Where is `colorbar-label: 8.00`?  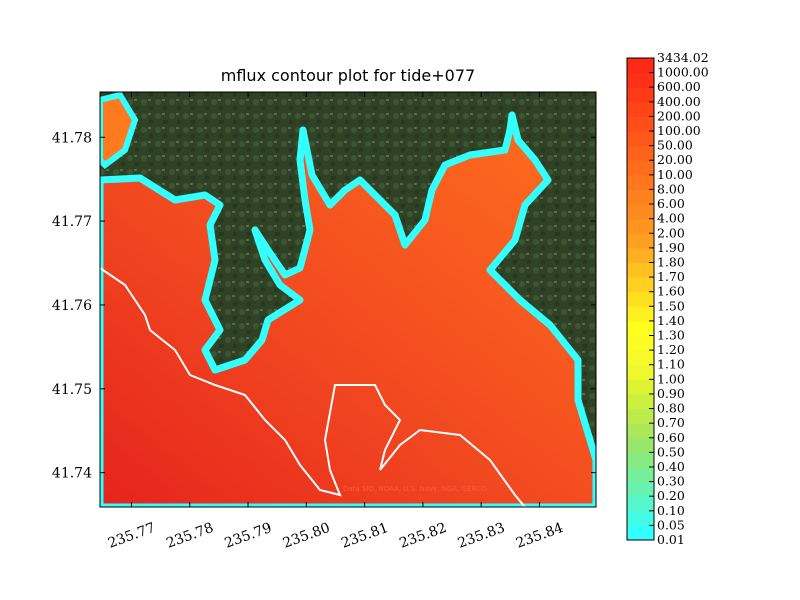 colorbar-label: 8.00 is located at coordinates (671, 188).